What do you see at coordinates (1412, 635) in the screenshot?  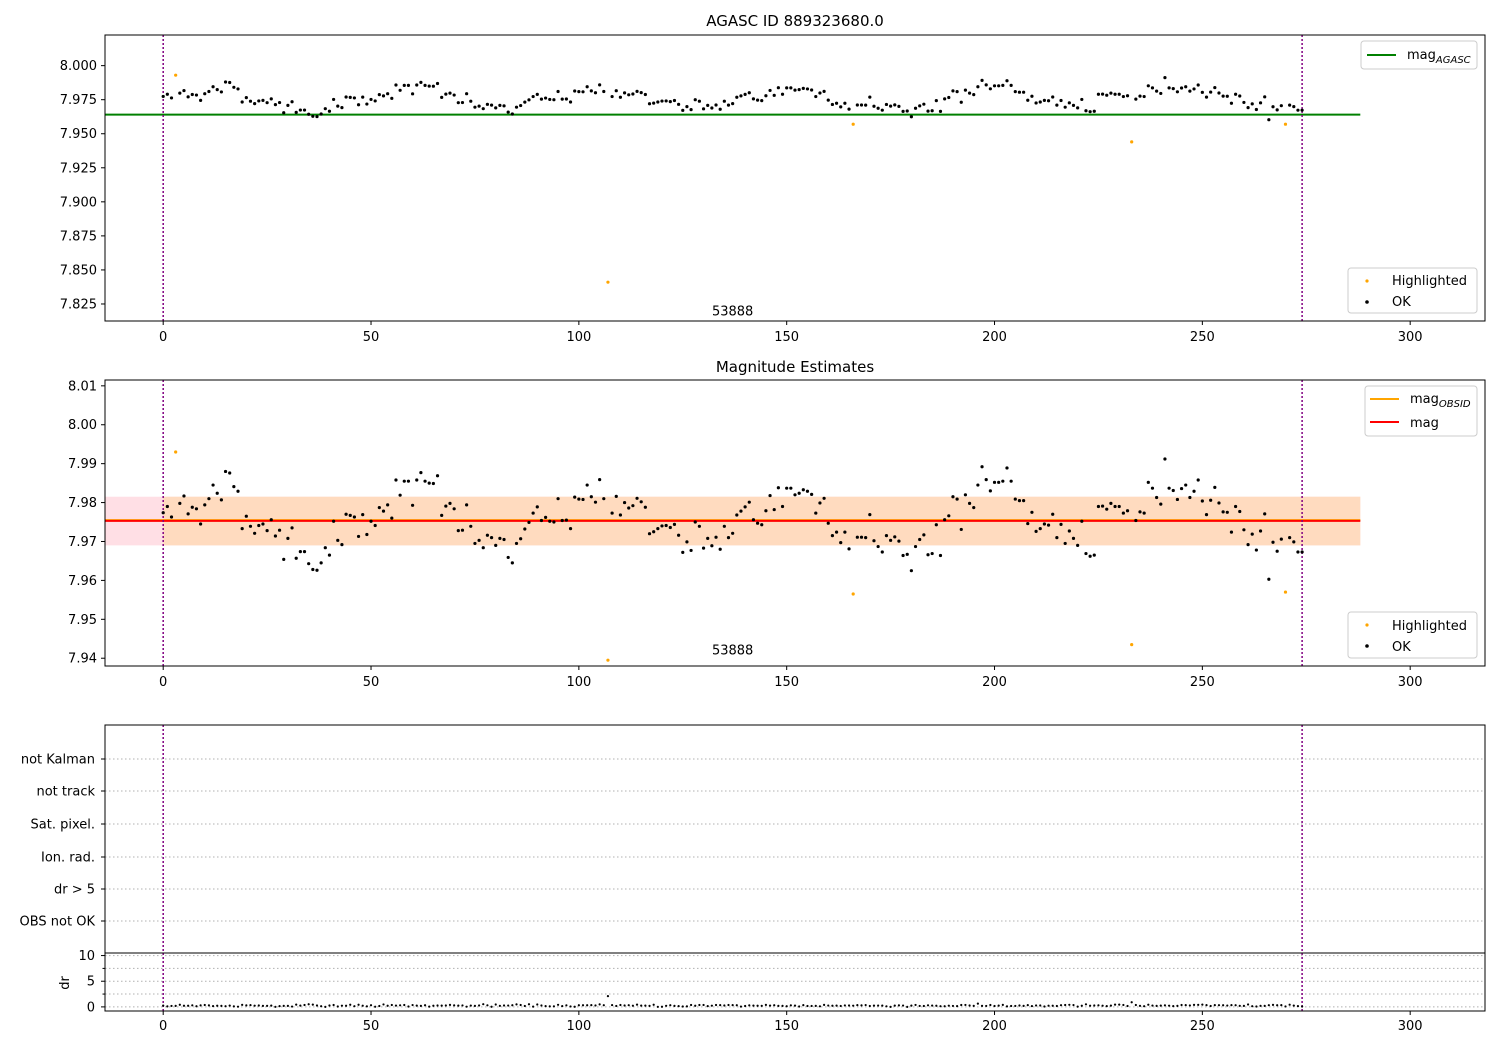 I see `legend-panel2-bottom: Highlighted OK` at bounding box center [1412, 635].